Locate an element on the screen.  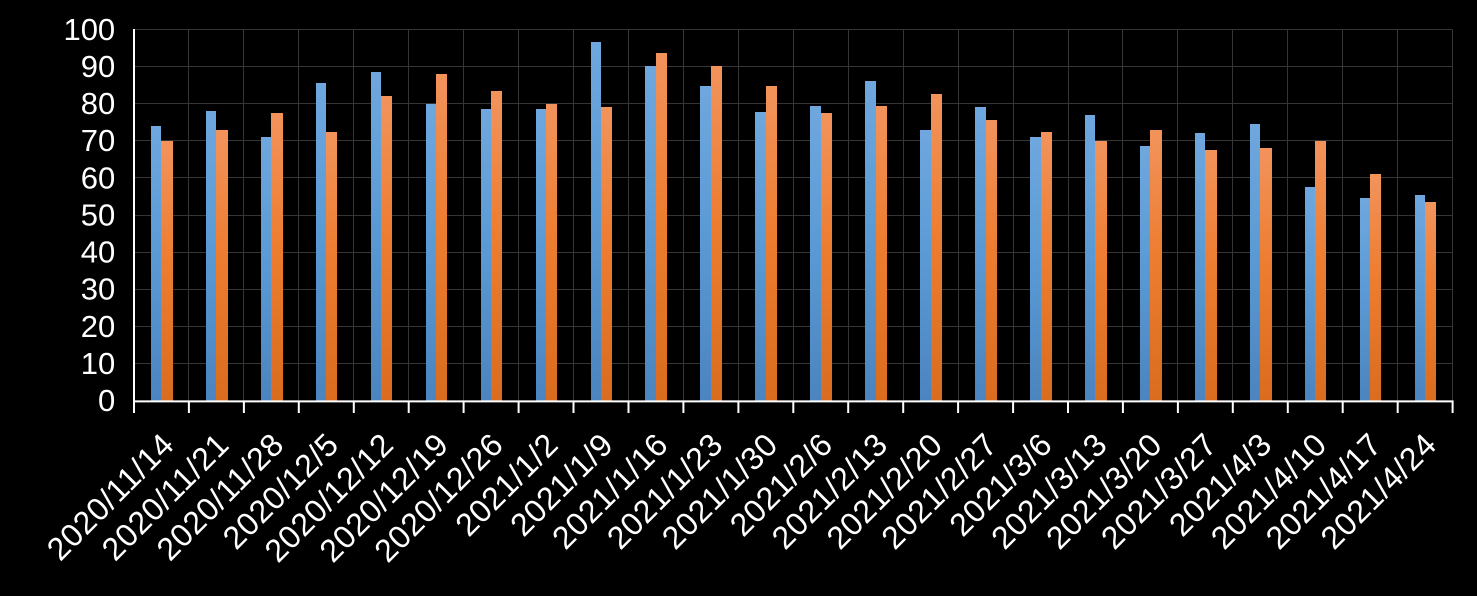
svg-text: 30 is located at coordinates (98, 289).